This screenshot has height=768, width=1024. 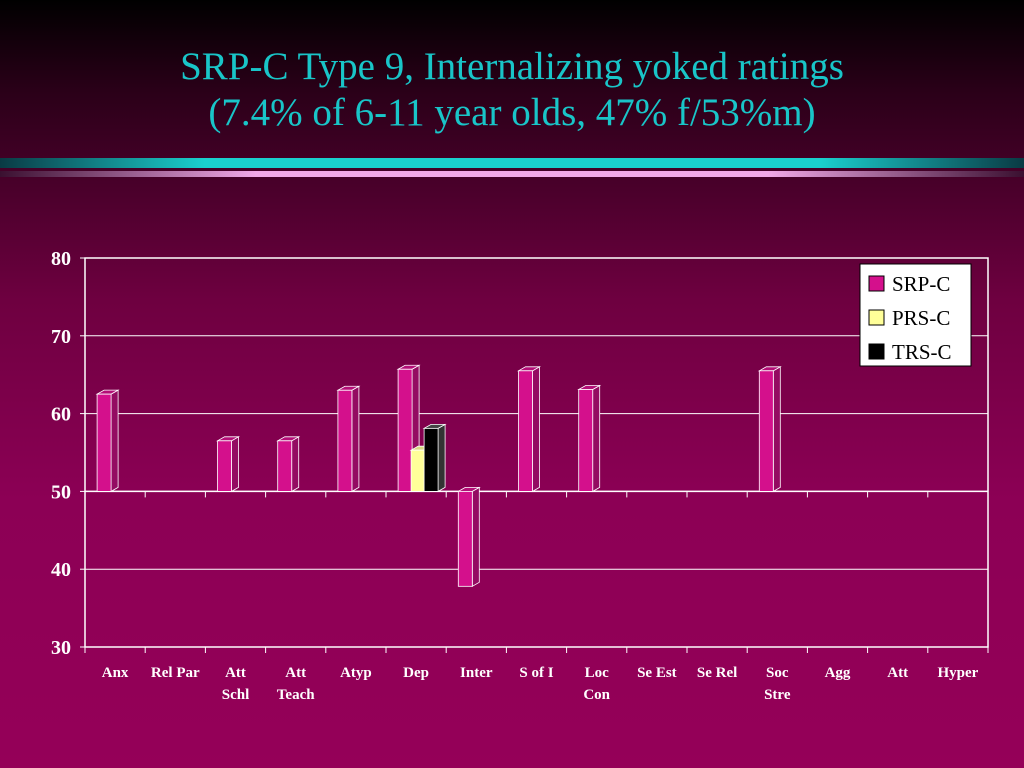 What do you see at coordinates (61, 337) in the screenshot?
I see `y-tick-label: 70` at bounding box center [61, 337].